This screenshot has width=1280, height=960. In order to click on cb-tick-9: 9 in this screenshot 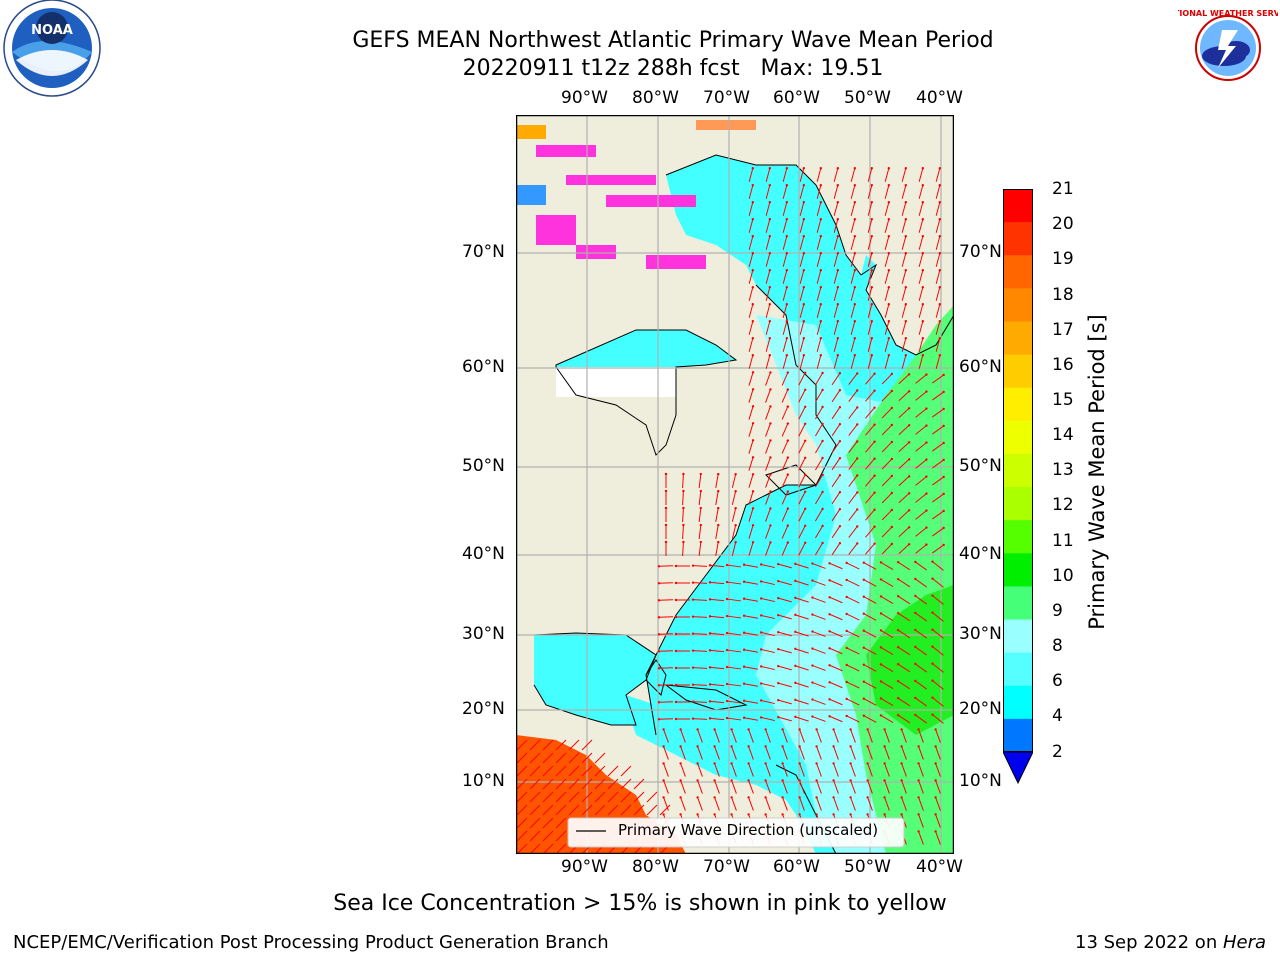, I will do `click(1057, 611)`.